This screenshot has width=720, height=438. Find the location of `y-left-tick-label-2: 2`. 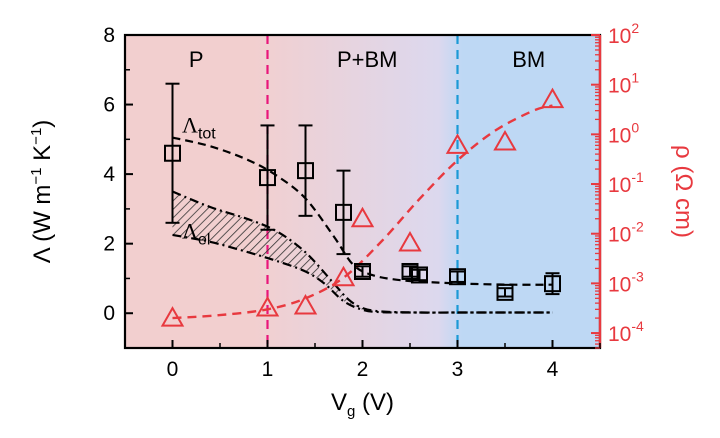

y-left-tick-label-2: 2 is located at coordinates (109, 244).